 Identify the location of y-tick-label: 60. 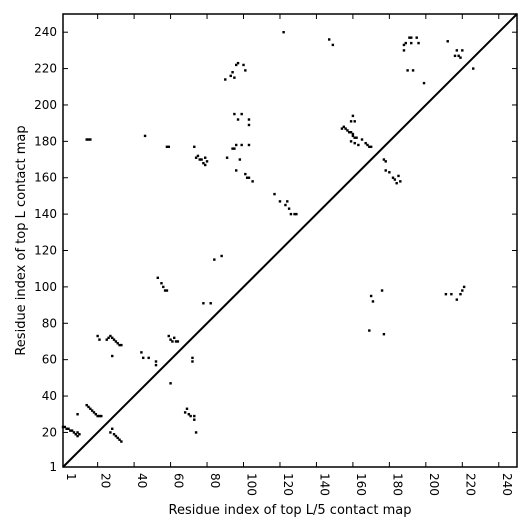
(49, 360).